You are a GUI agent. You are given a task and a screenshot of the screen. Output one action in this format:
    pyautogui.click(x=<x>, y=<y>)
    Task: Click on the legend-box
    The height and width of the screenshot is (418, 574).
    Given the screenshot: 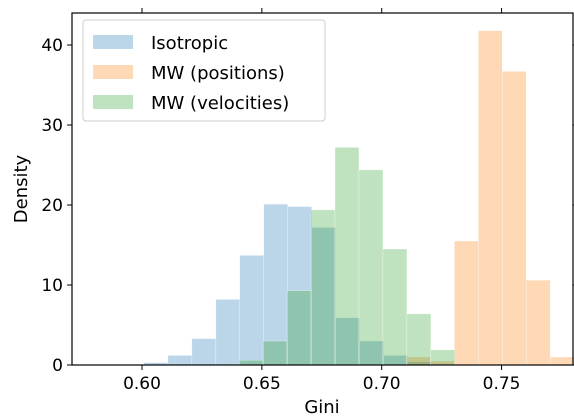 What is the action you would take?
    pyautogui.click(x=204, y=70)
    